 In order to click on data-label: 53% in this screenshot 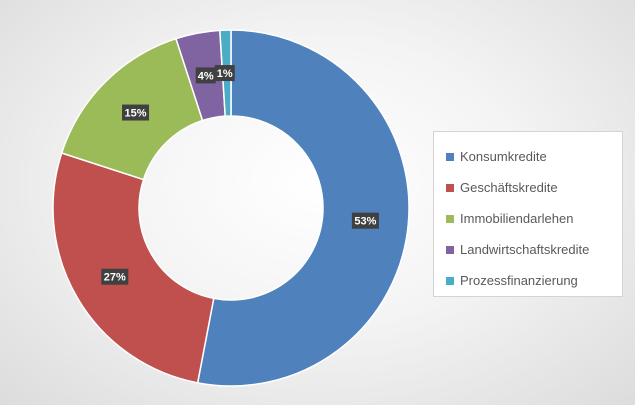, I will do `click(365, 220)`.